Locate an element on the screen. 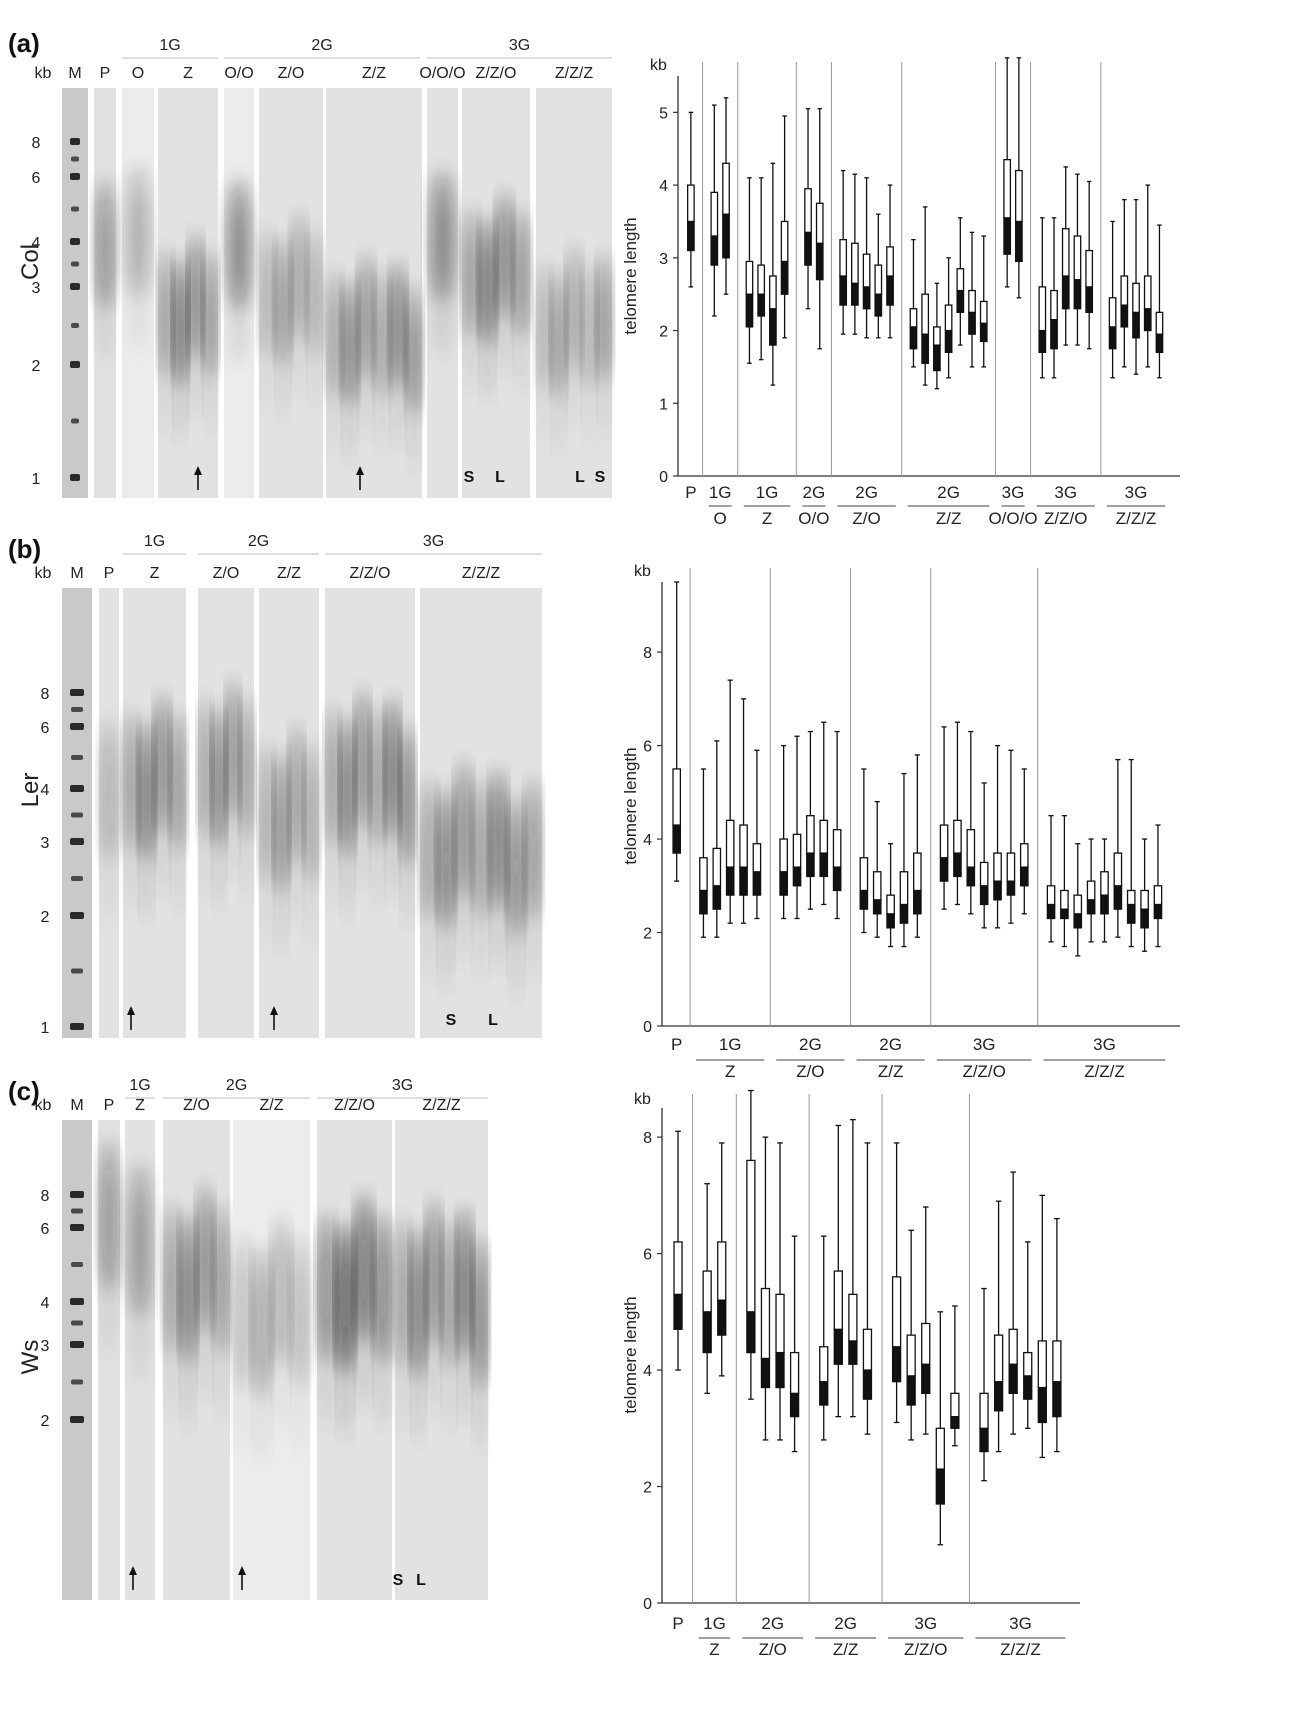 The image size is (1300, 1715). x-group-label: 1G is located at coordinates (714, 1623).